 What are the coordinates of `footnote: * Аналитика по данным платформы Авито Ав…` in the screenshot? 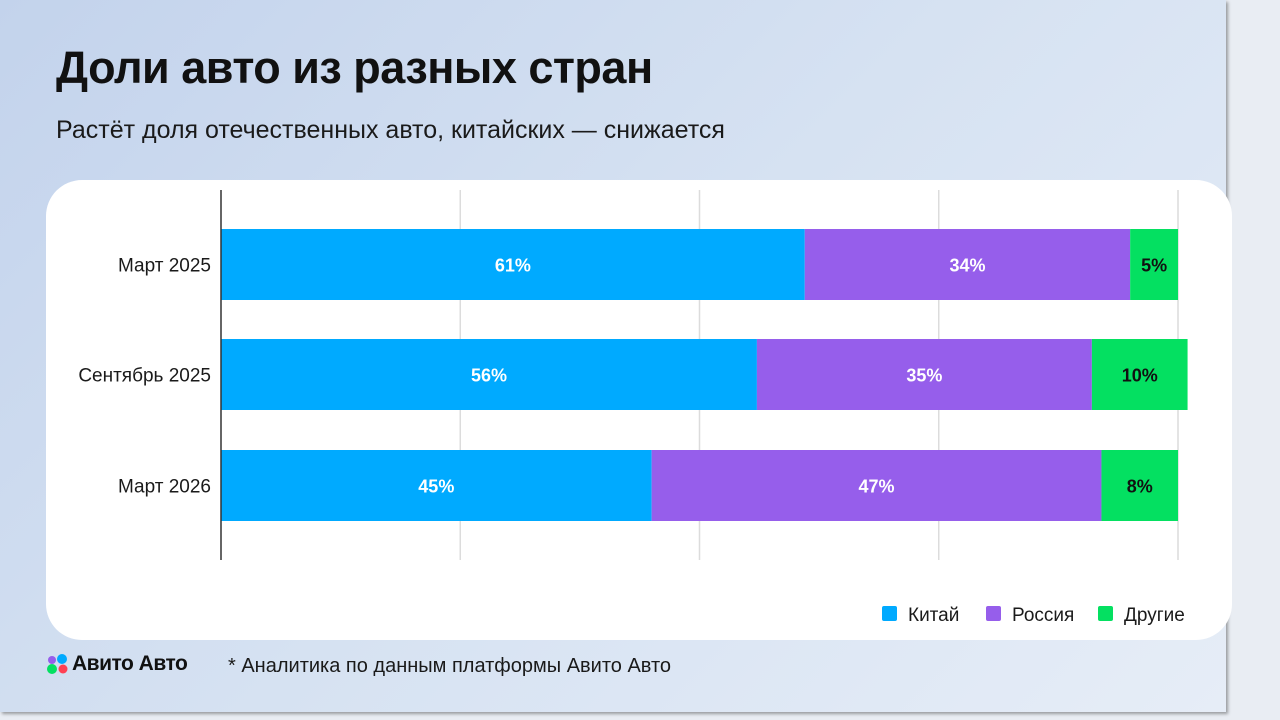 It's located at (450, 666).